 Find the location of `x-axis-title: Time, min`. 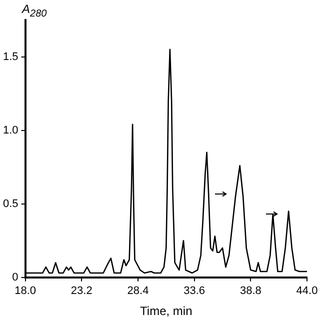

x-axis-title: Time, min is located at coordinates (166, 311).